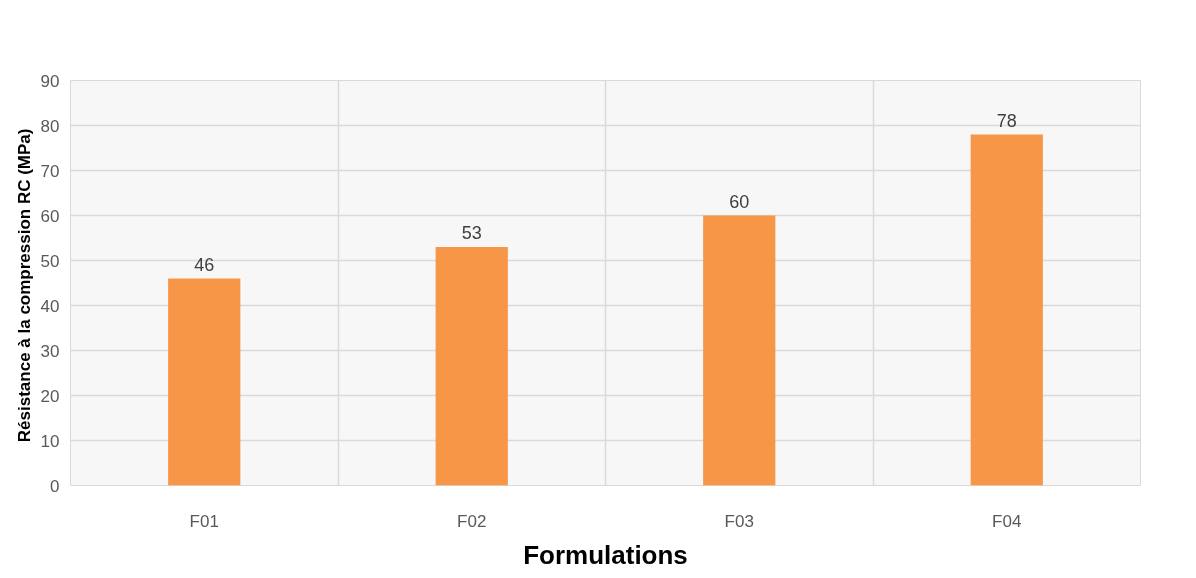  Describe the element at coordinates (50, 261) in the screenshot. I see `y-tick-label: 50` at that location.